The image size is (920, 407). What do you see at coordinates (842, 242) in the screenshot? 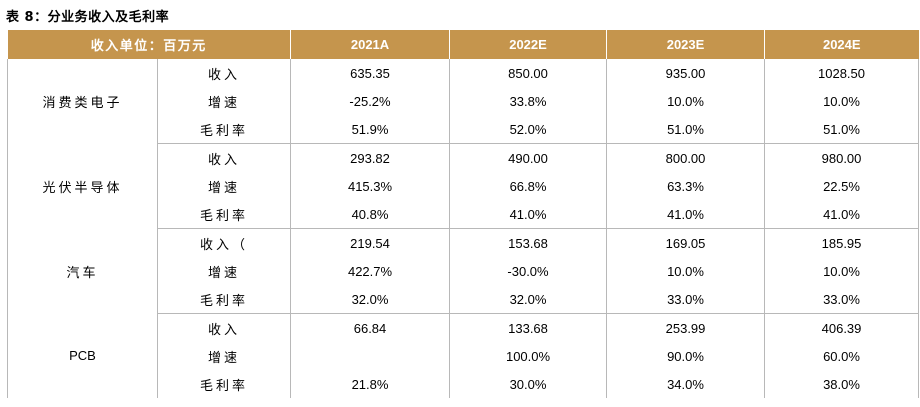
I see `value-cell: 185.95` at bounding box center [842, 242].